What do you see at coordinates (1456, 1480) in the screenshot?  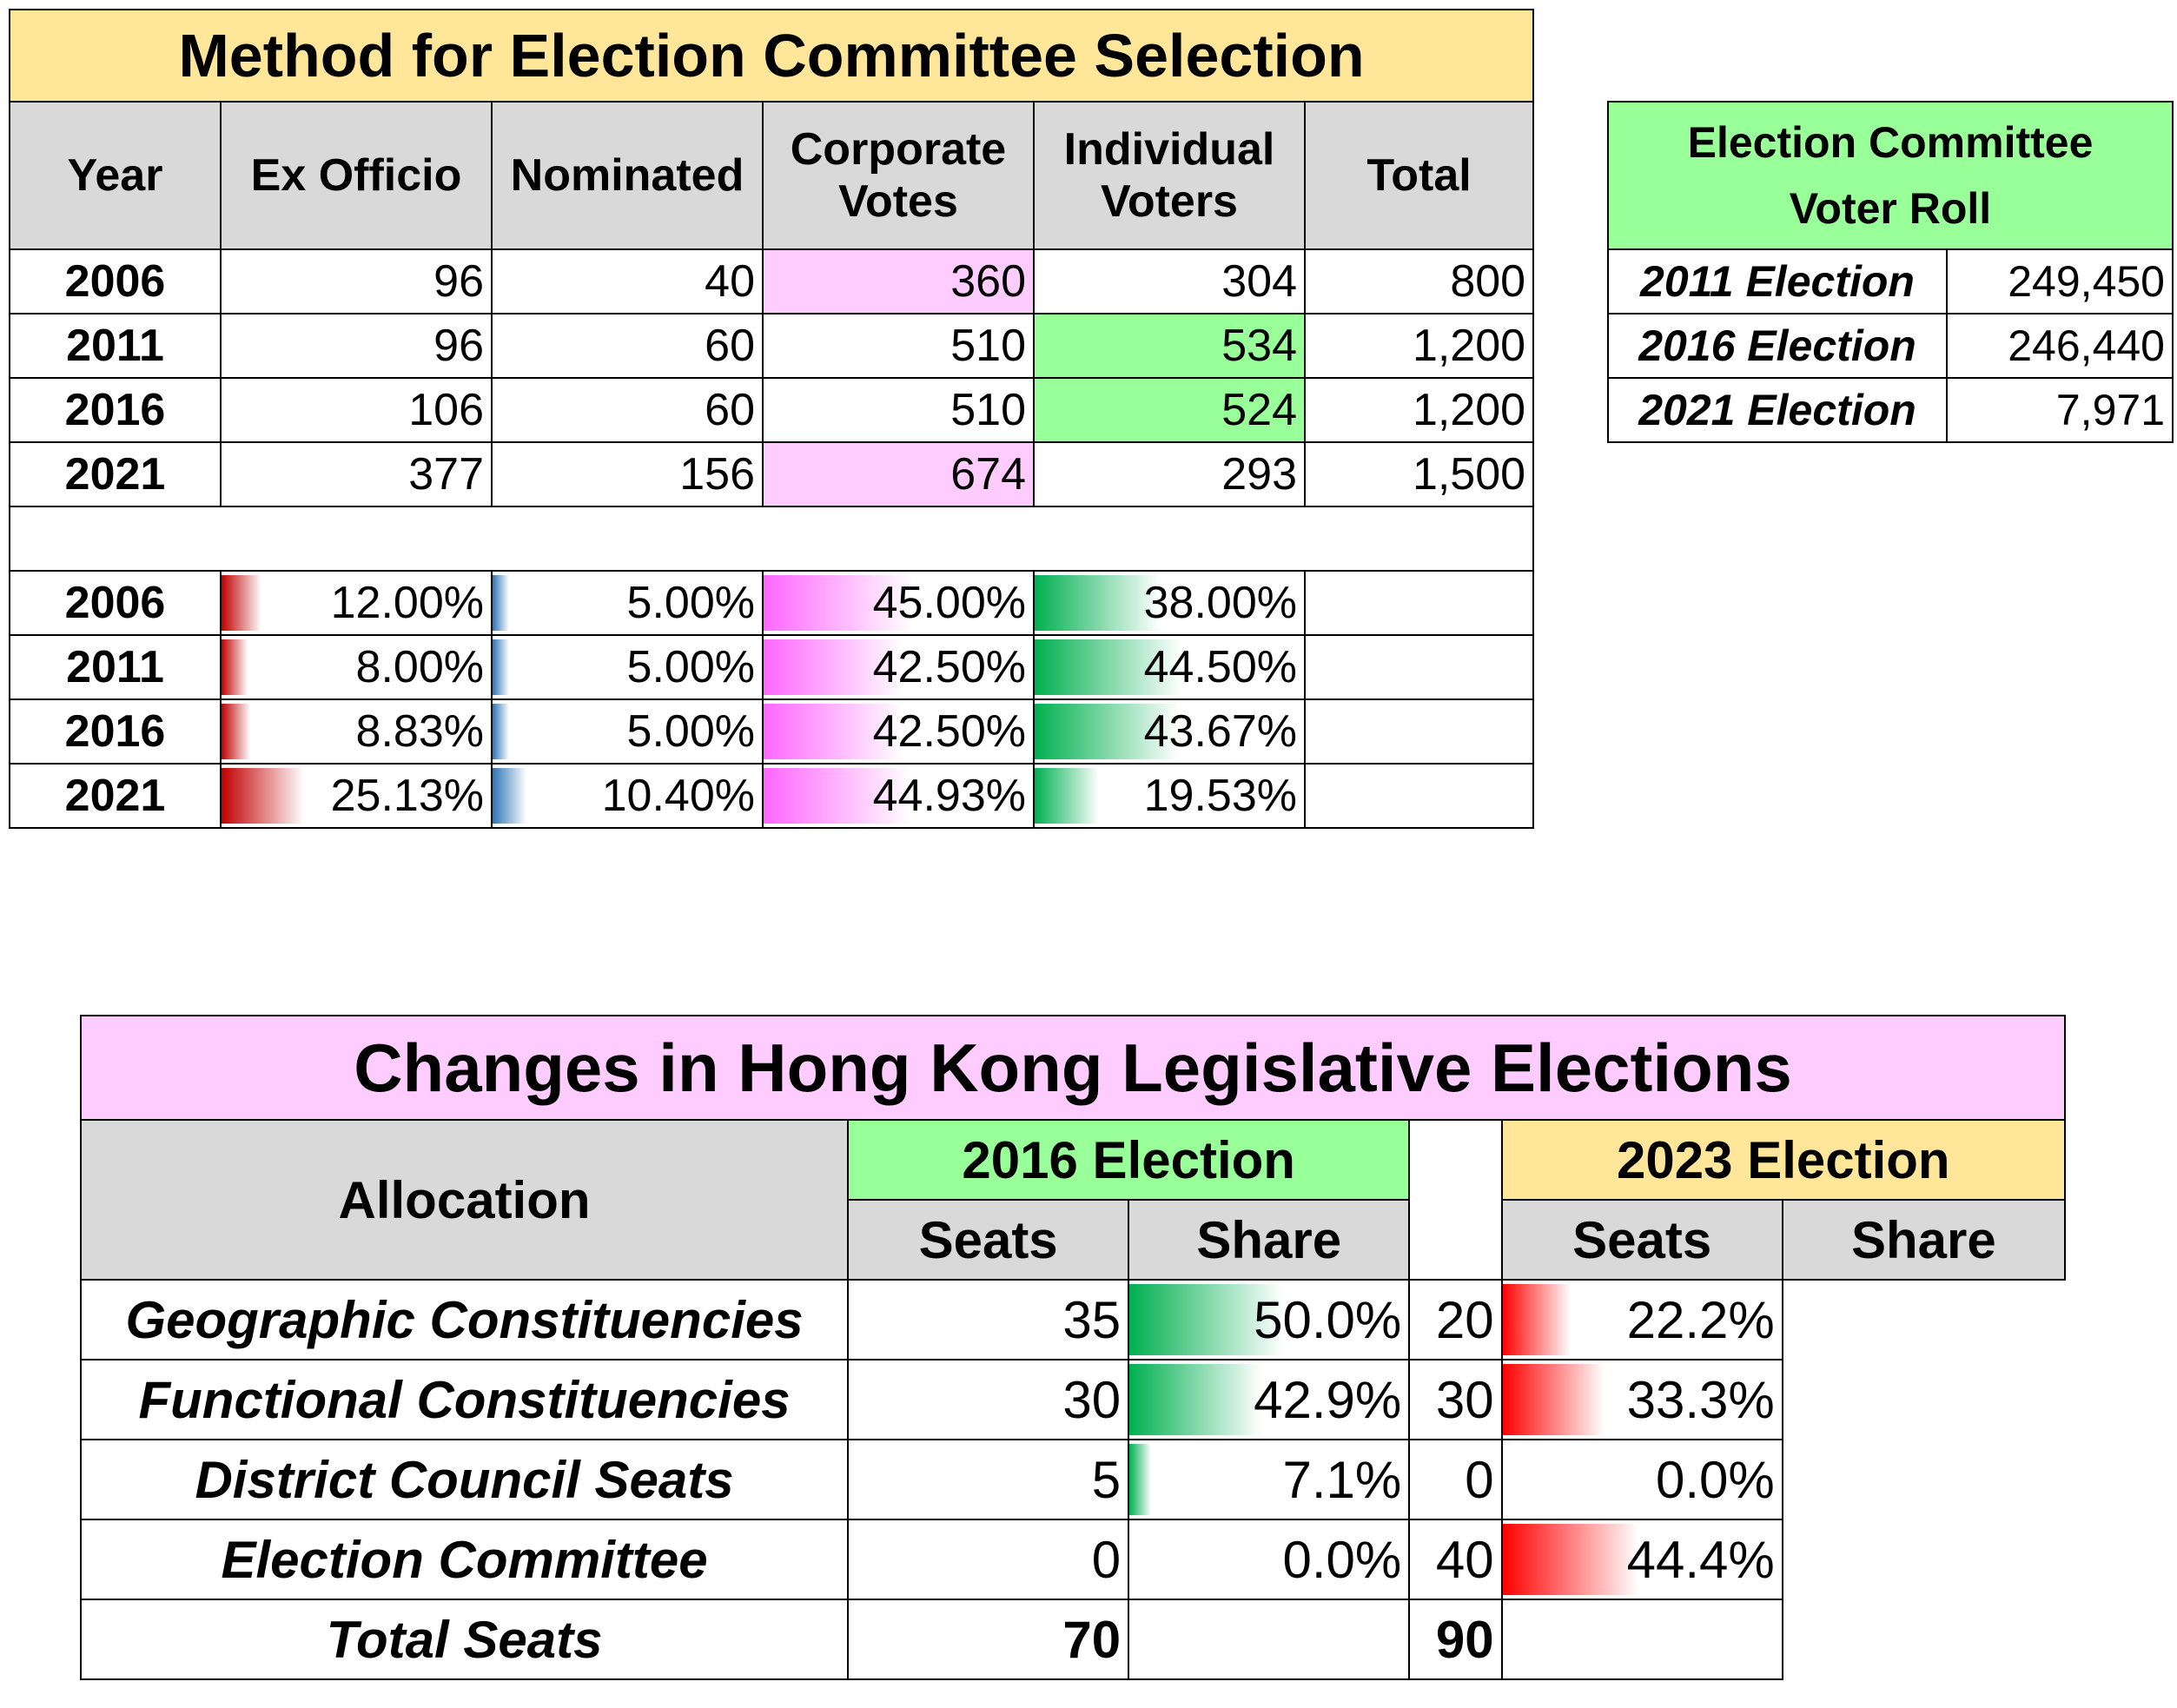 I see `seats-2023: 0` at bounding box center [1456, 1480].